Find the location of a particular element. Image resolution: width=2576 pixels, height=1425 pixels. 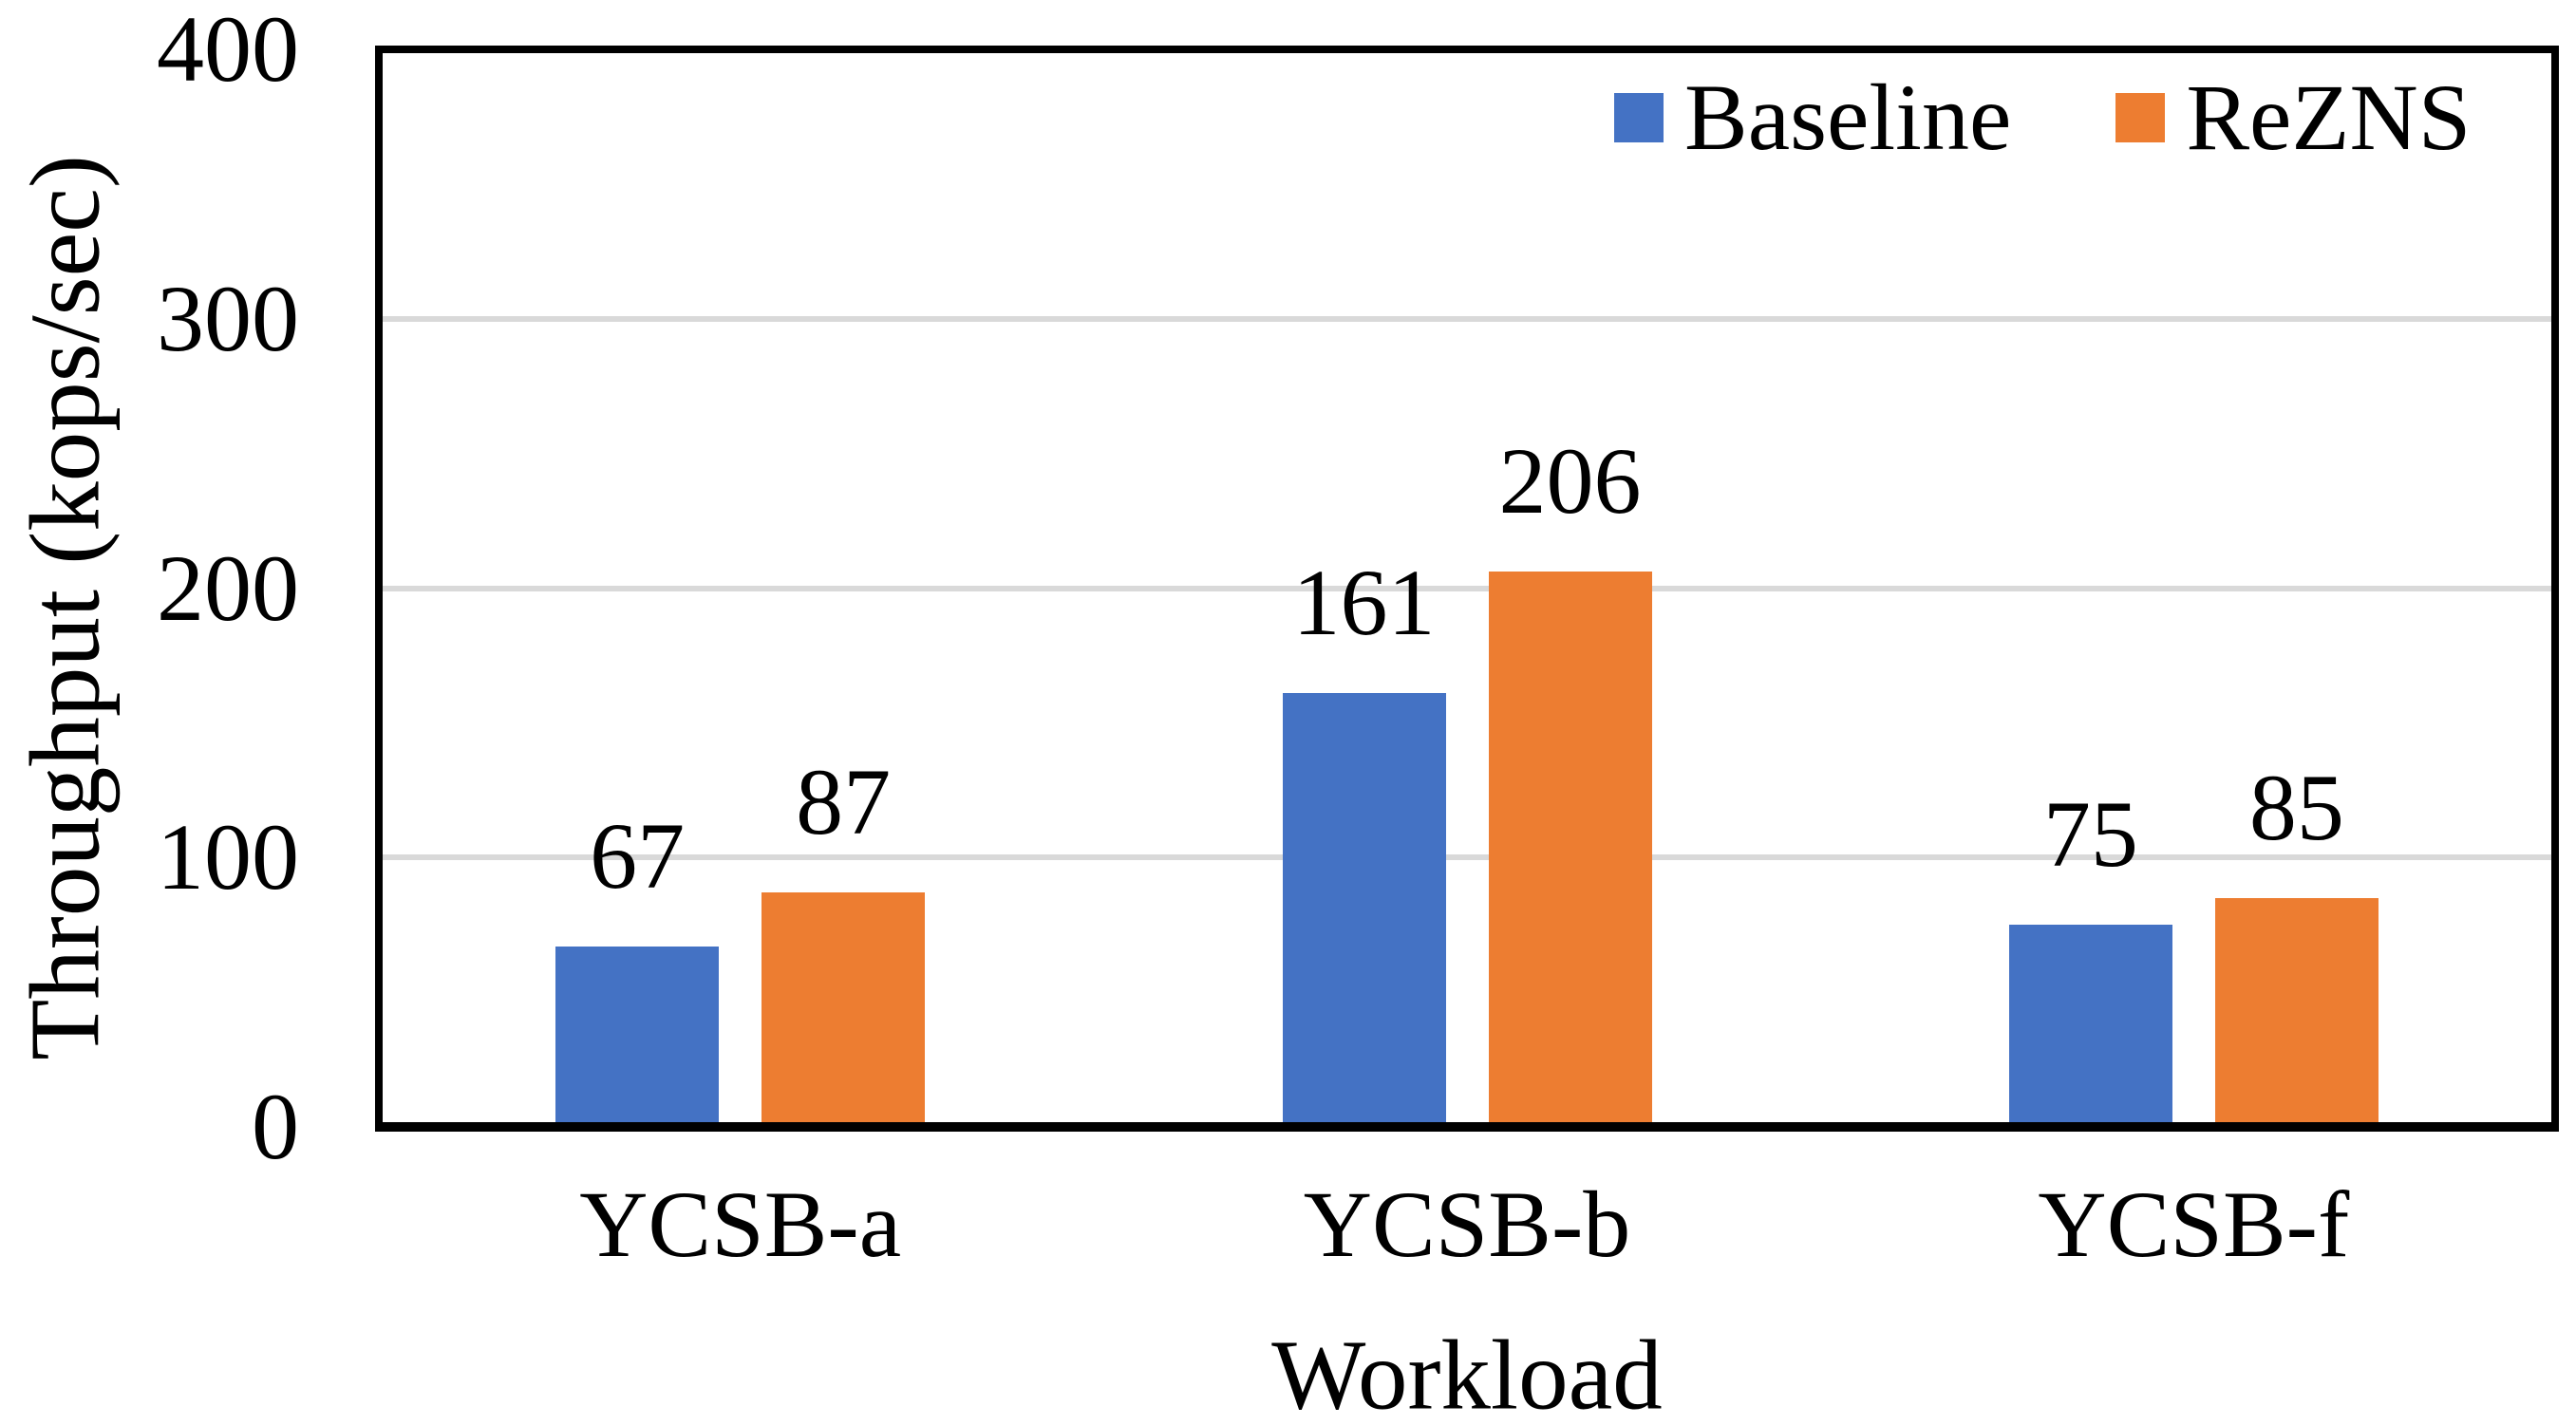

bar-rezns-ycsb-f is located at coordinates (2296, 1012).